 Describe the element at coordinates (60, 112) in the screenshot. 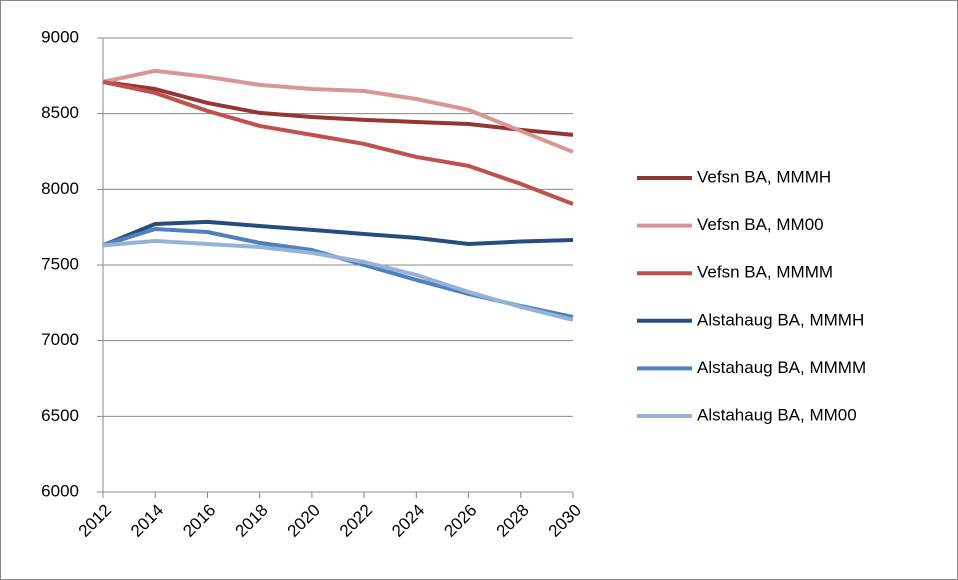

I see `y-tick-label: 8500` at that location.